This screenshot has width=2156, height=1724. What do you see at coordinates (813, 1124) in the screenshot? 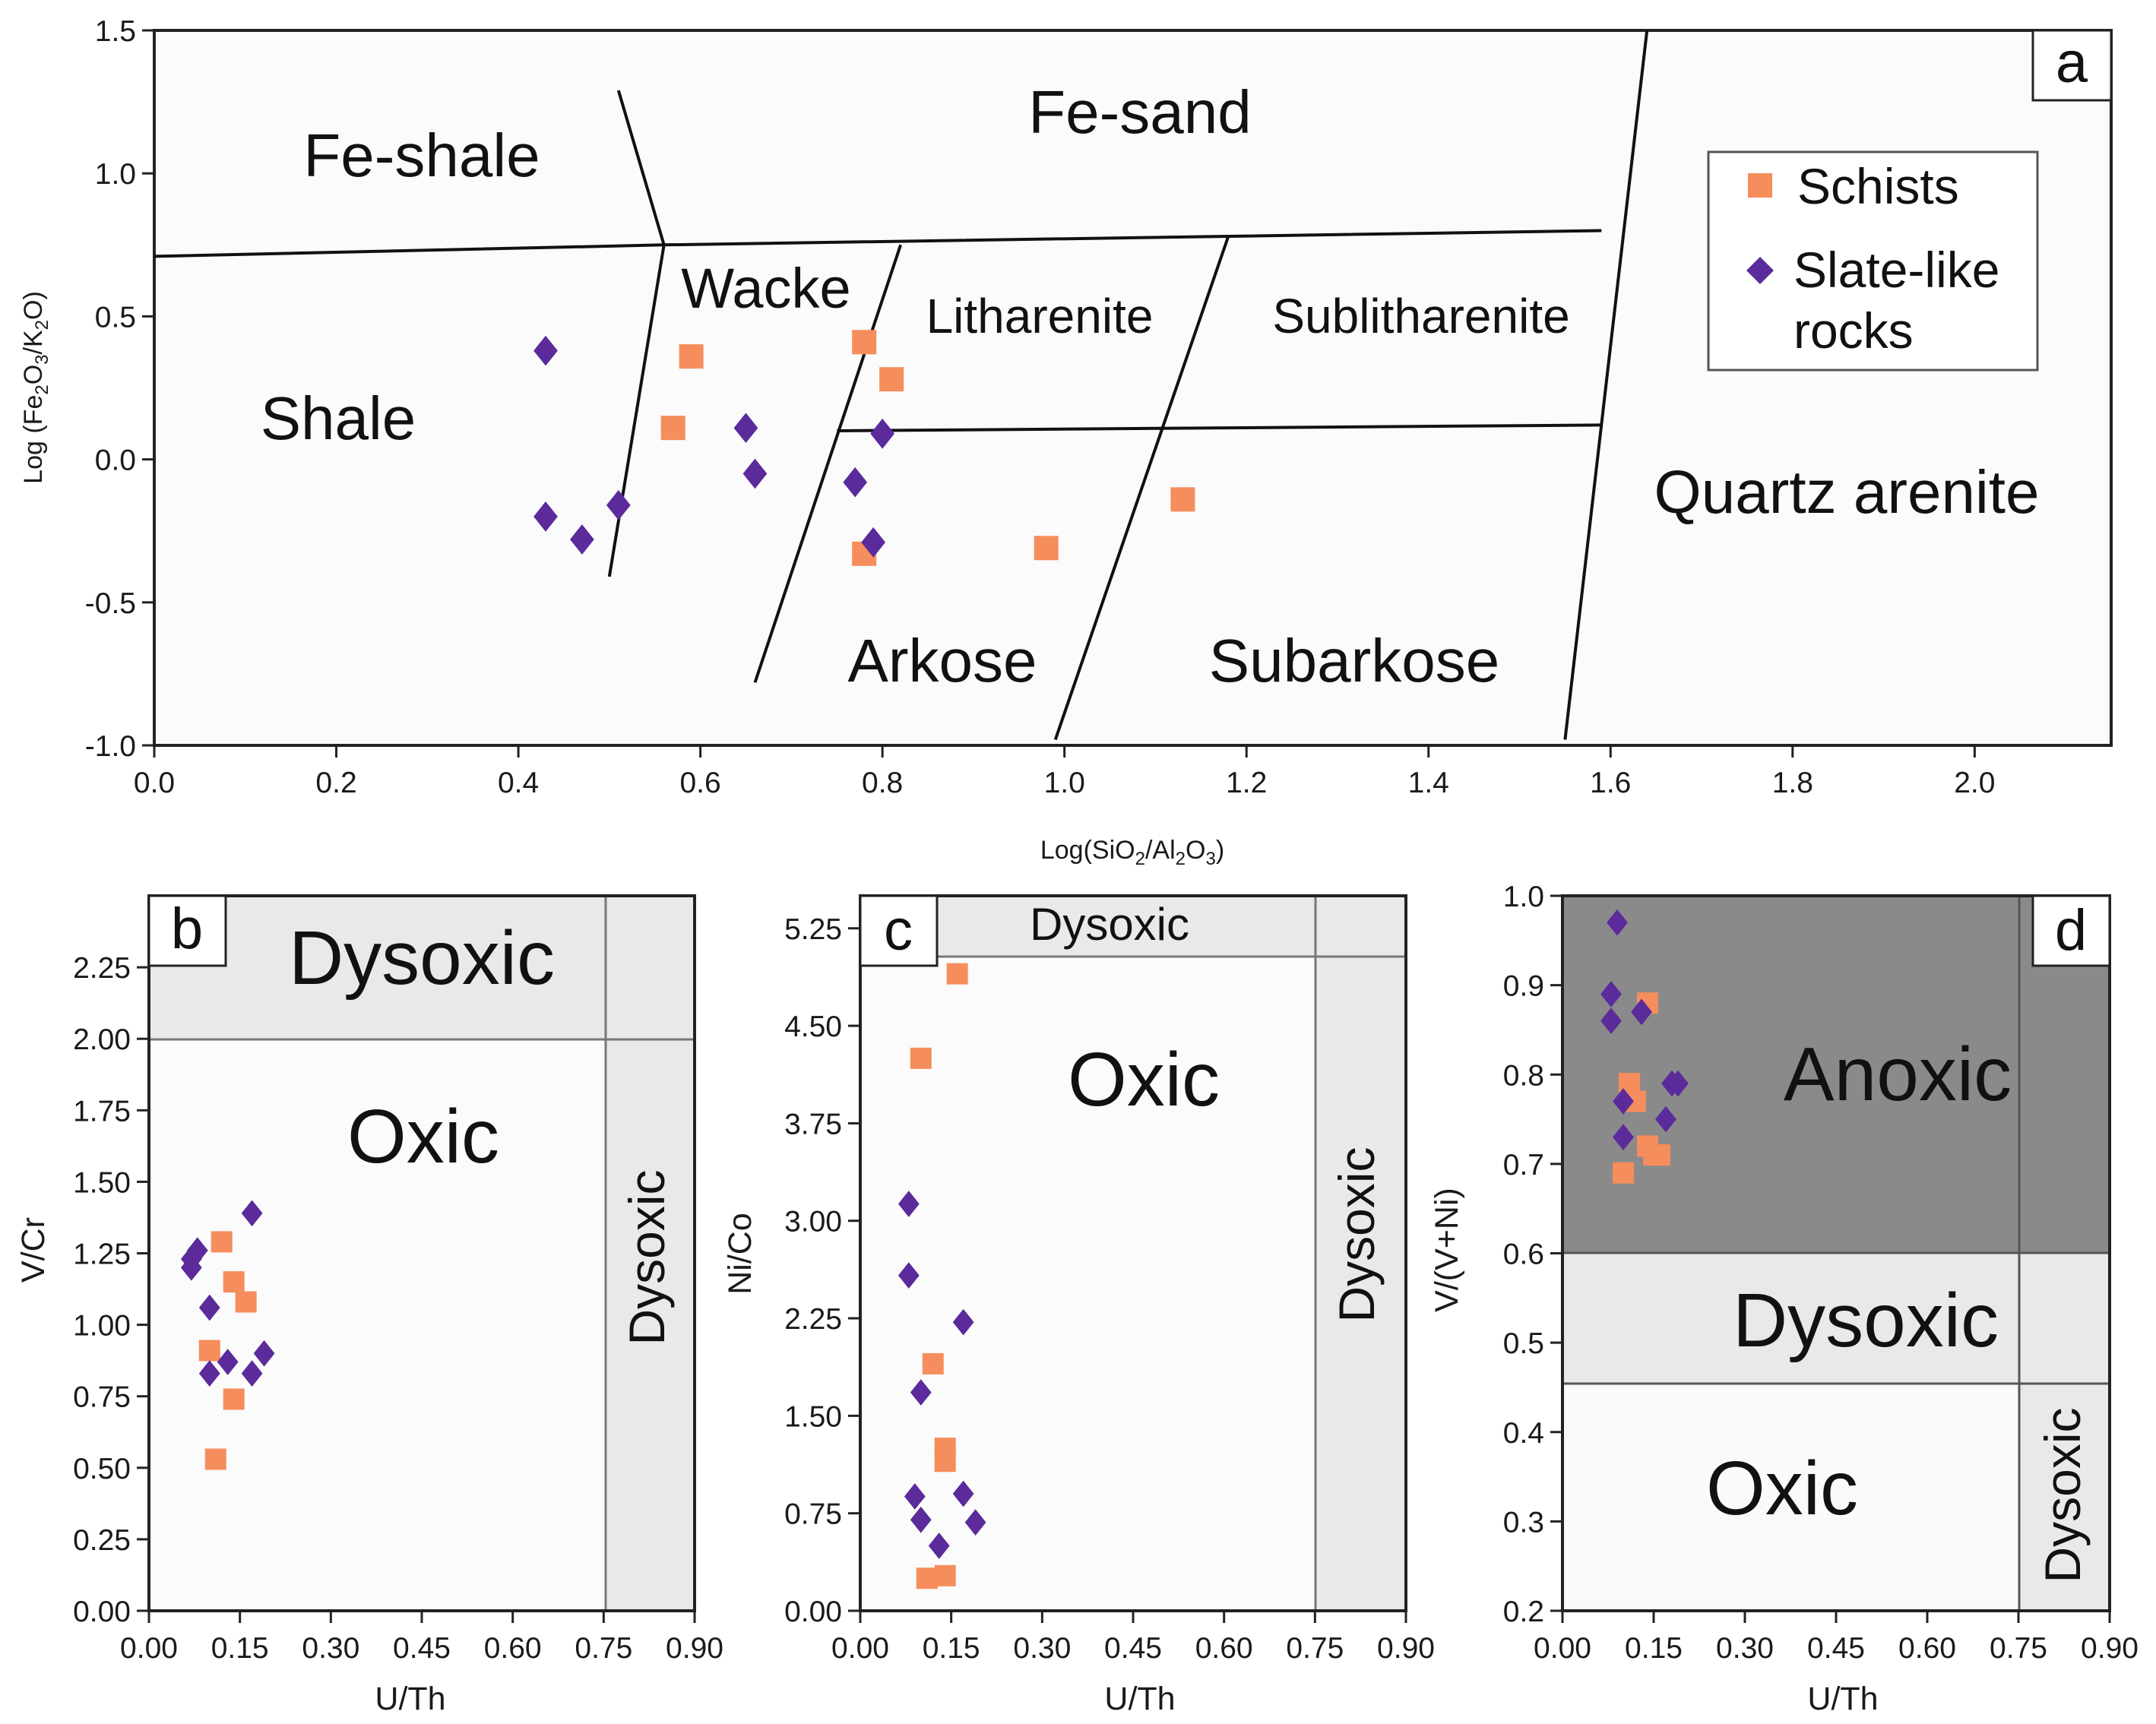
I see `y-tick-label: 3.75` at bounding box center [813, 1124].